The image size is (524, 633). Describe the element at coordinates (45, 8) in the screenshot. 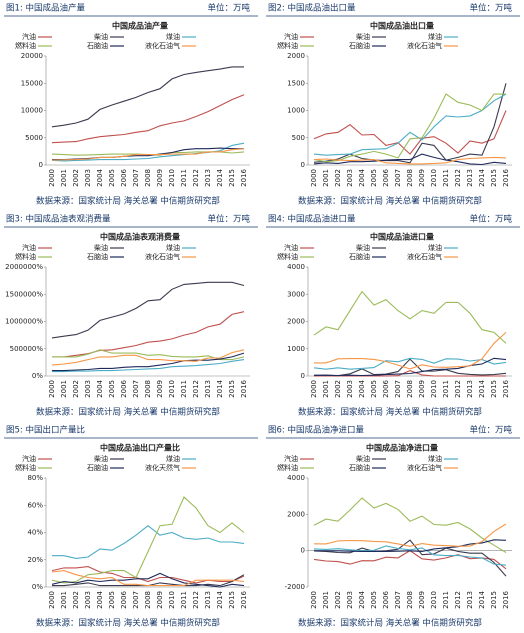

I see `figure-label: 图1: 中国成品油产量` at that location.